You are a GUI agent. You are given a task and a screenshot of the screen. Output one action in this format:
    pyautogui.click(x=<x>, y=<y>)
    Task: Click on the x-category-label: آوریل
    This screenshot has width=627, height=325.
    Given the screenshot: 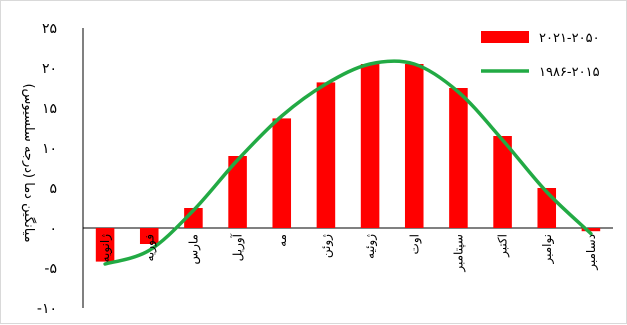 What is the action you would take?
    pyautogui.click(x=238, y=247)
    